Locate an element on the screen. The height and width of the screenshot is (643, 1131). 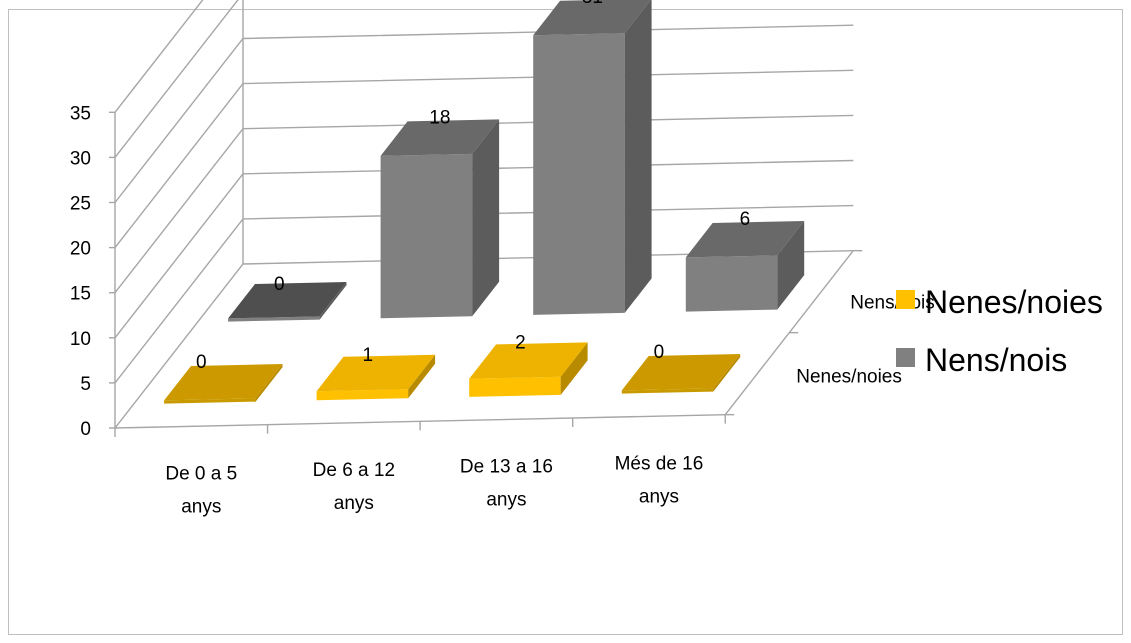
data-label: 1 is located at coordinates (368, 355).